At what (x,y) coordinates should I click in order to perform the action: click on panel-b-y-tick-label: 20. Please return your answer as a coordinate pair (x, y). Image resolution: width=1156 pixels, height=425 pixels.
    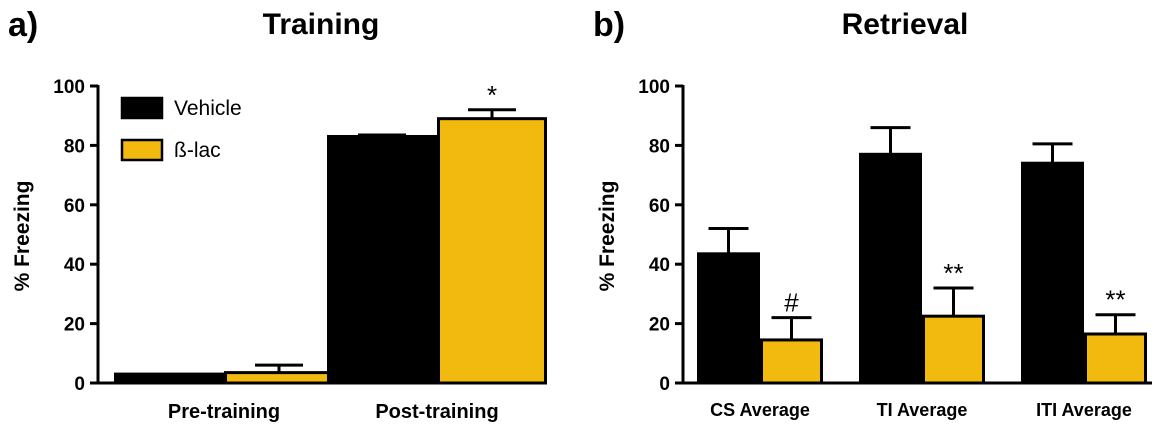
    Looking at the image, I should click on (659, 325).